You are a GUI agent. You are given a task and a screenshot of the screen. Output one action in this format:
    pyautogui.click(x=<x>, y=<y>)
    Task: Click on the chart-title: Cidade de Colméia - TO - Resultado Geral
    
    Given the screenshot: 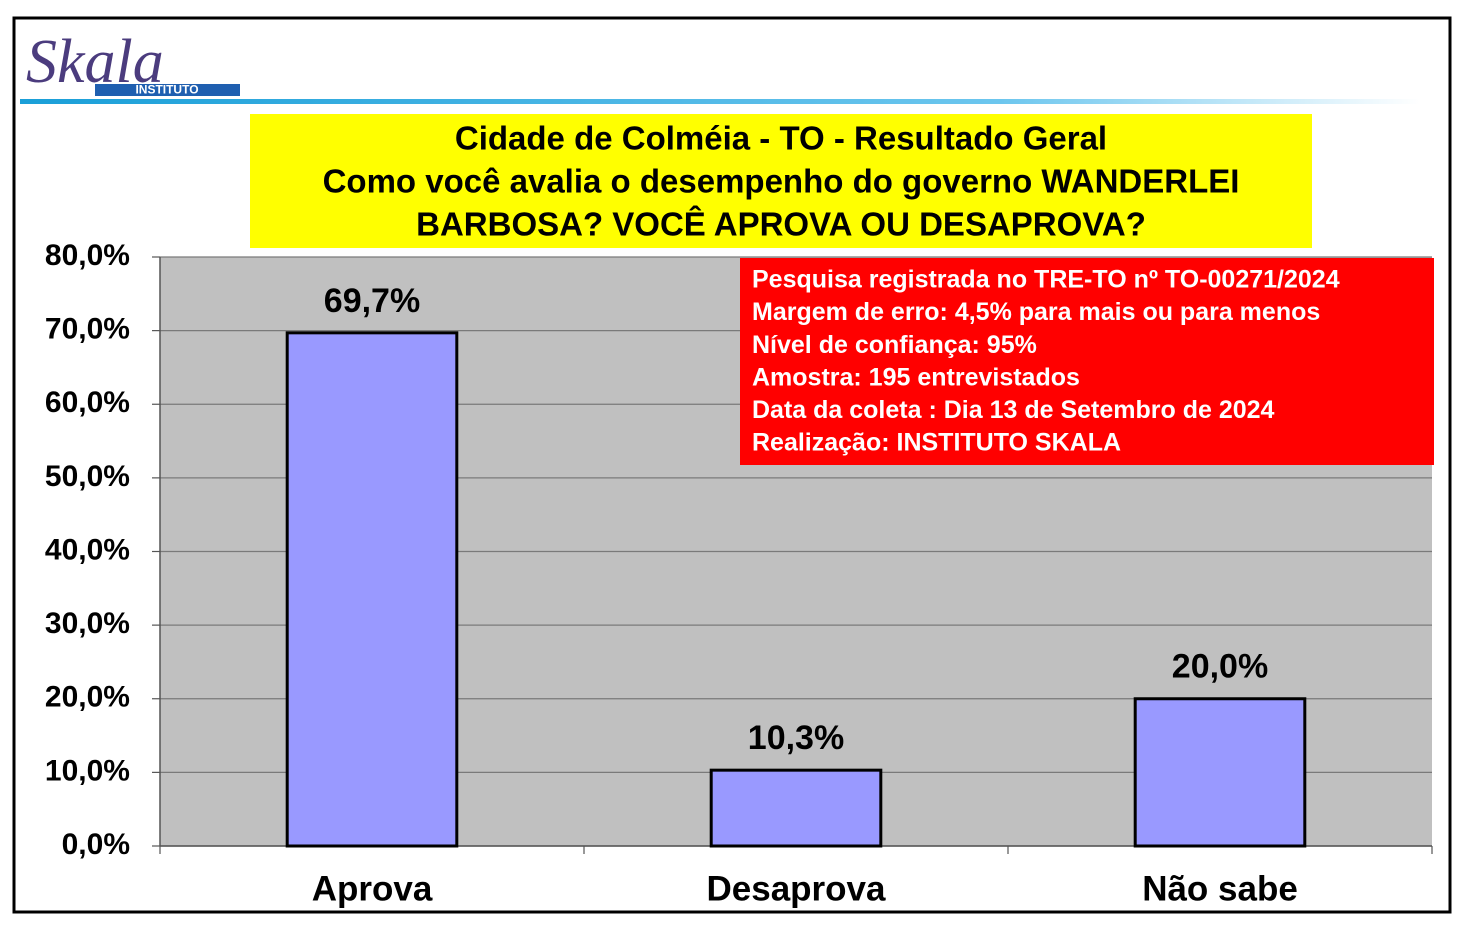 What is the action you would take?
    pyautogui.click(x=781, y=138)
    